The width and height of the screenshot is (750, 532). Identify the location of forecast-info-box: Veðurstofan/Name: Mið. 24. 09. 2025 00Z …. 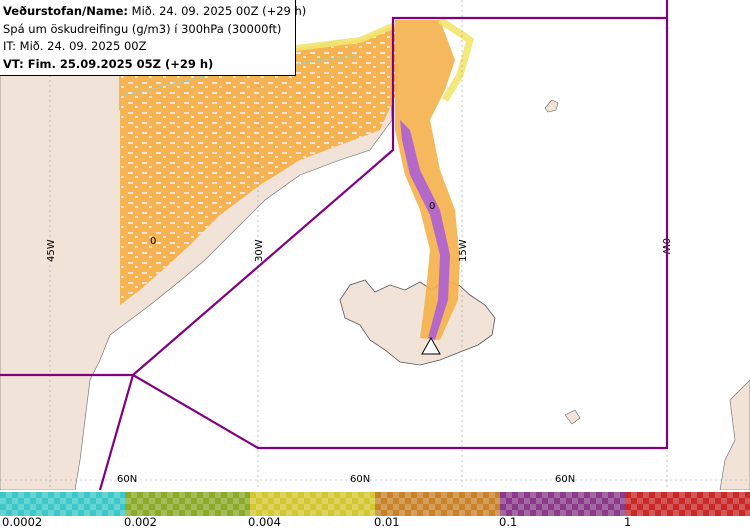
(153, 38).